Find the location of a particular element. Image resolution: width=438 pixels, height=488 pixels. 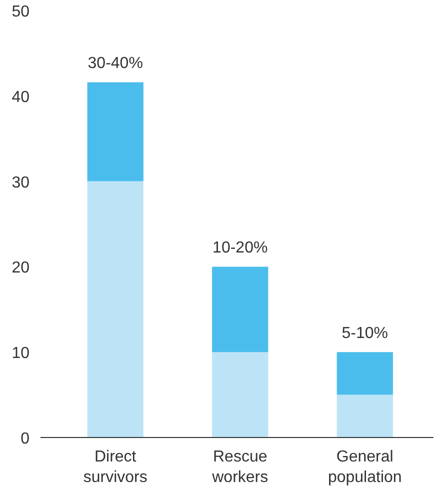

x-tick-label: Direct survivors is located at coordinates (115, 467).